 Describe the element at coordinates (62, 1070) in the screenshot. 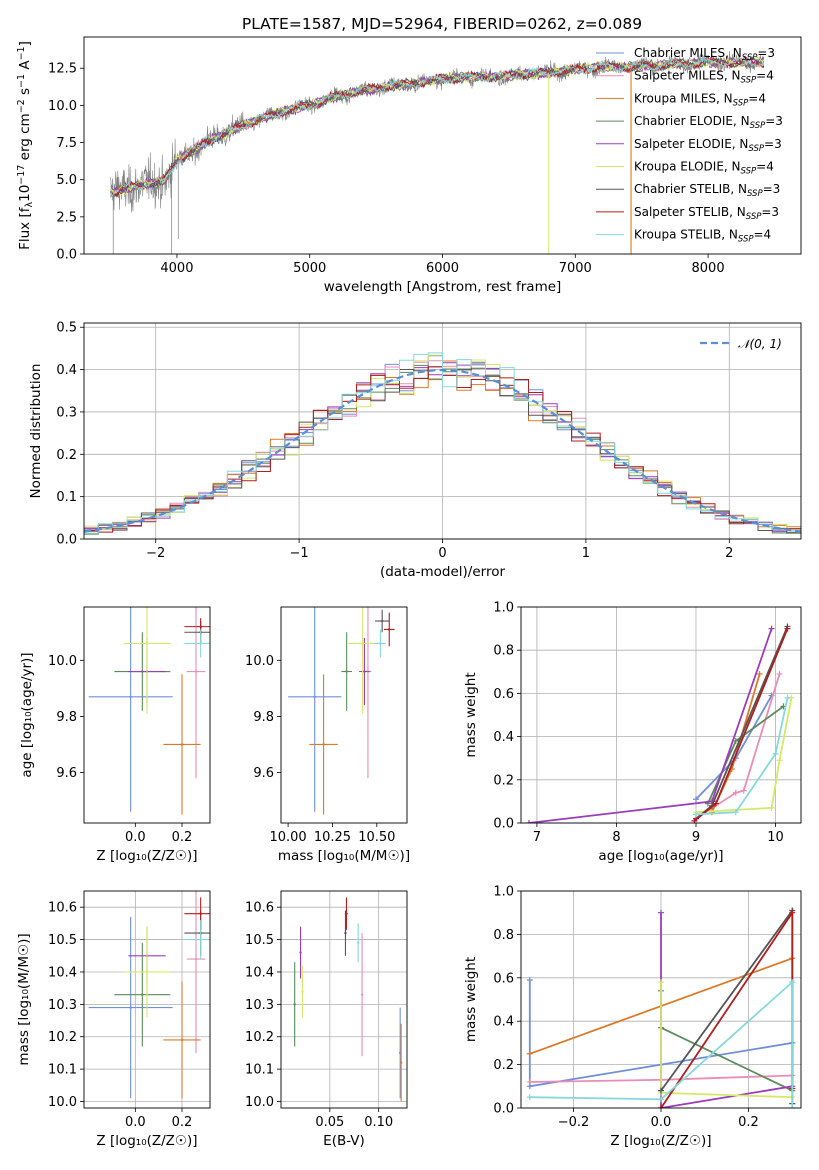

I see `y-tick-label: 10.1` at that location.